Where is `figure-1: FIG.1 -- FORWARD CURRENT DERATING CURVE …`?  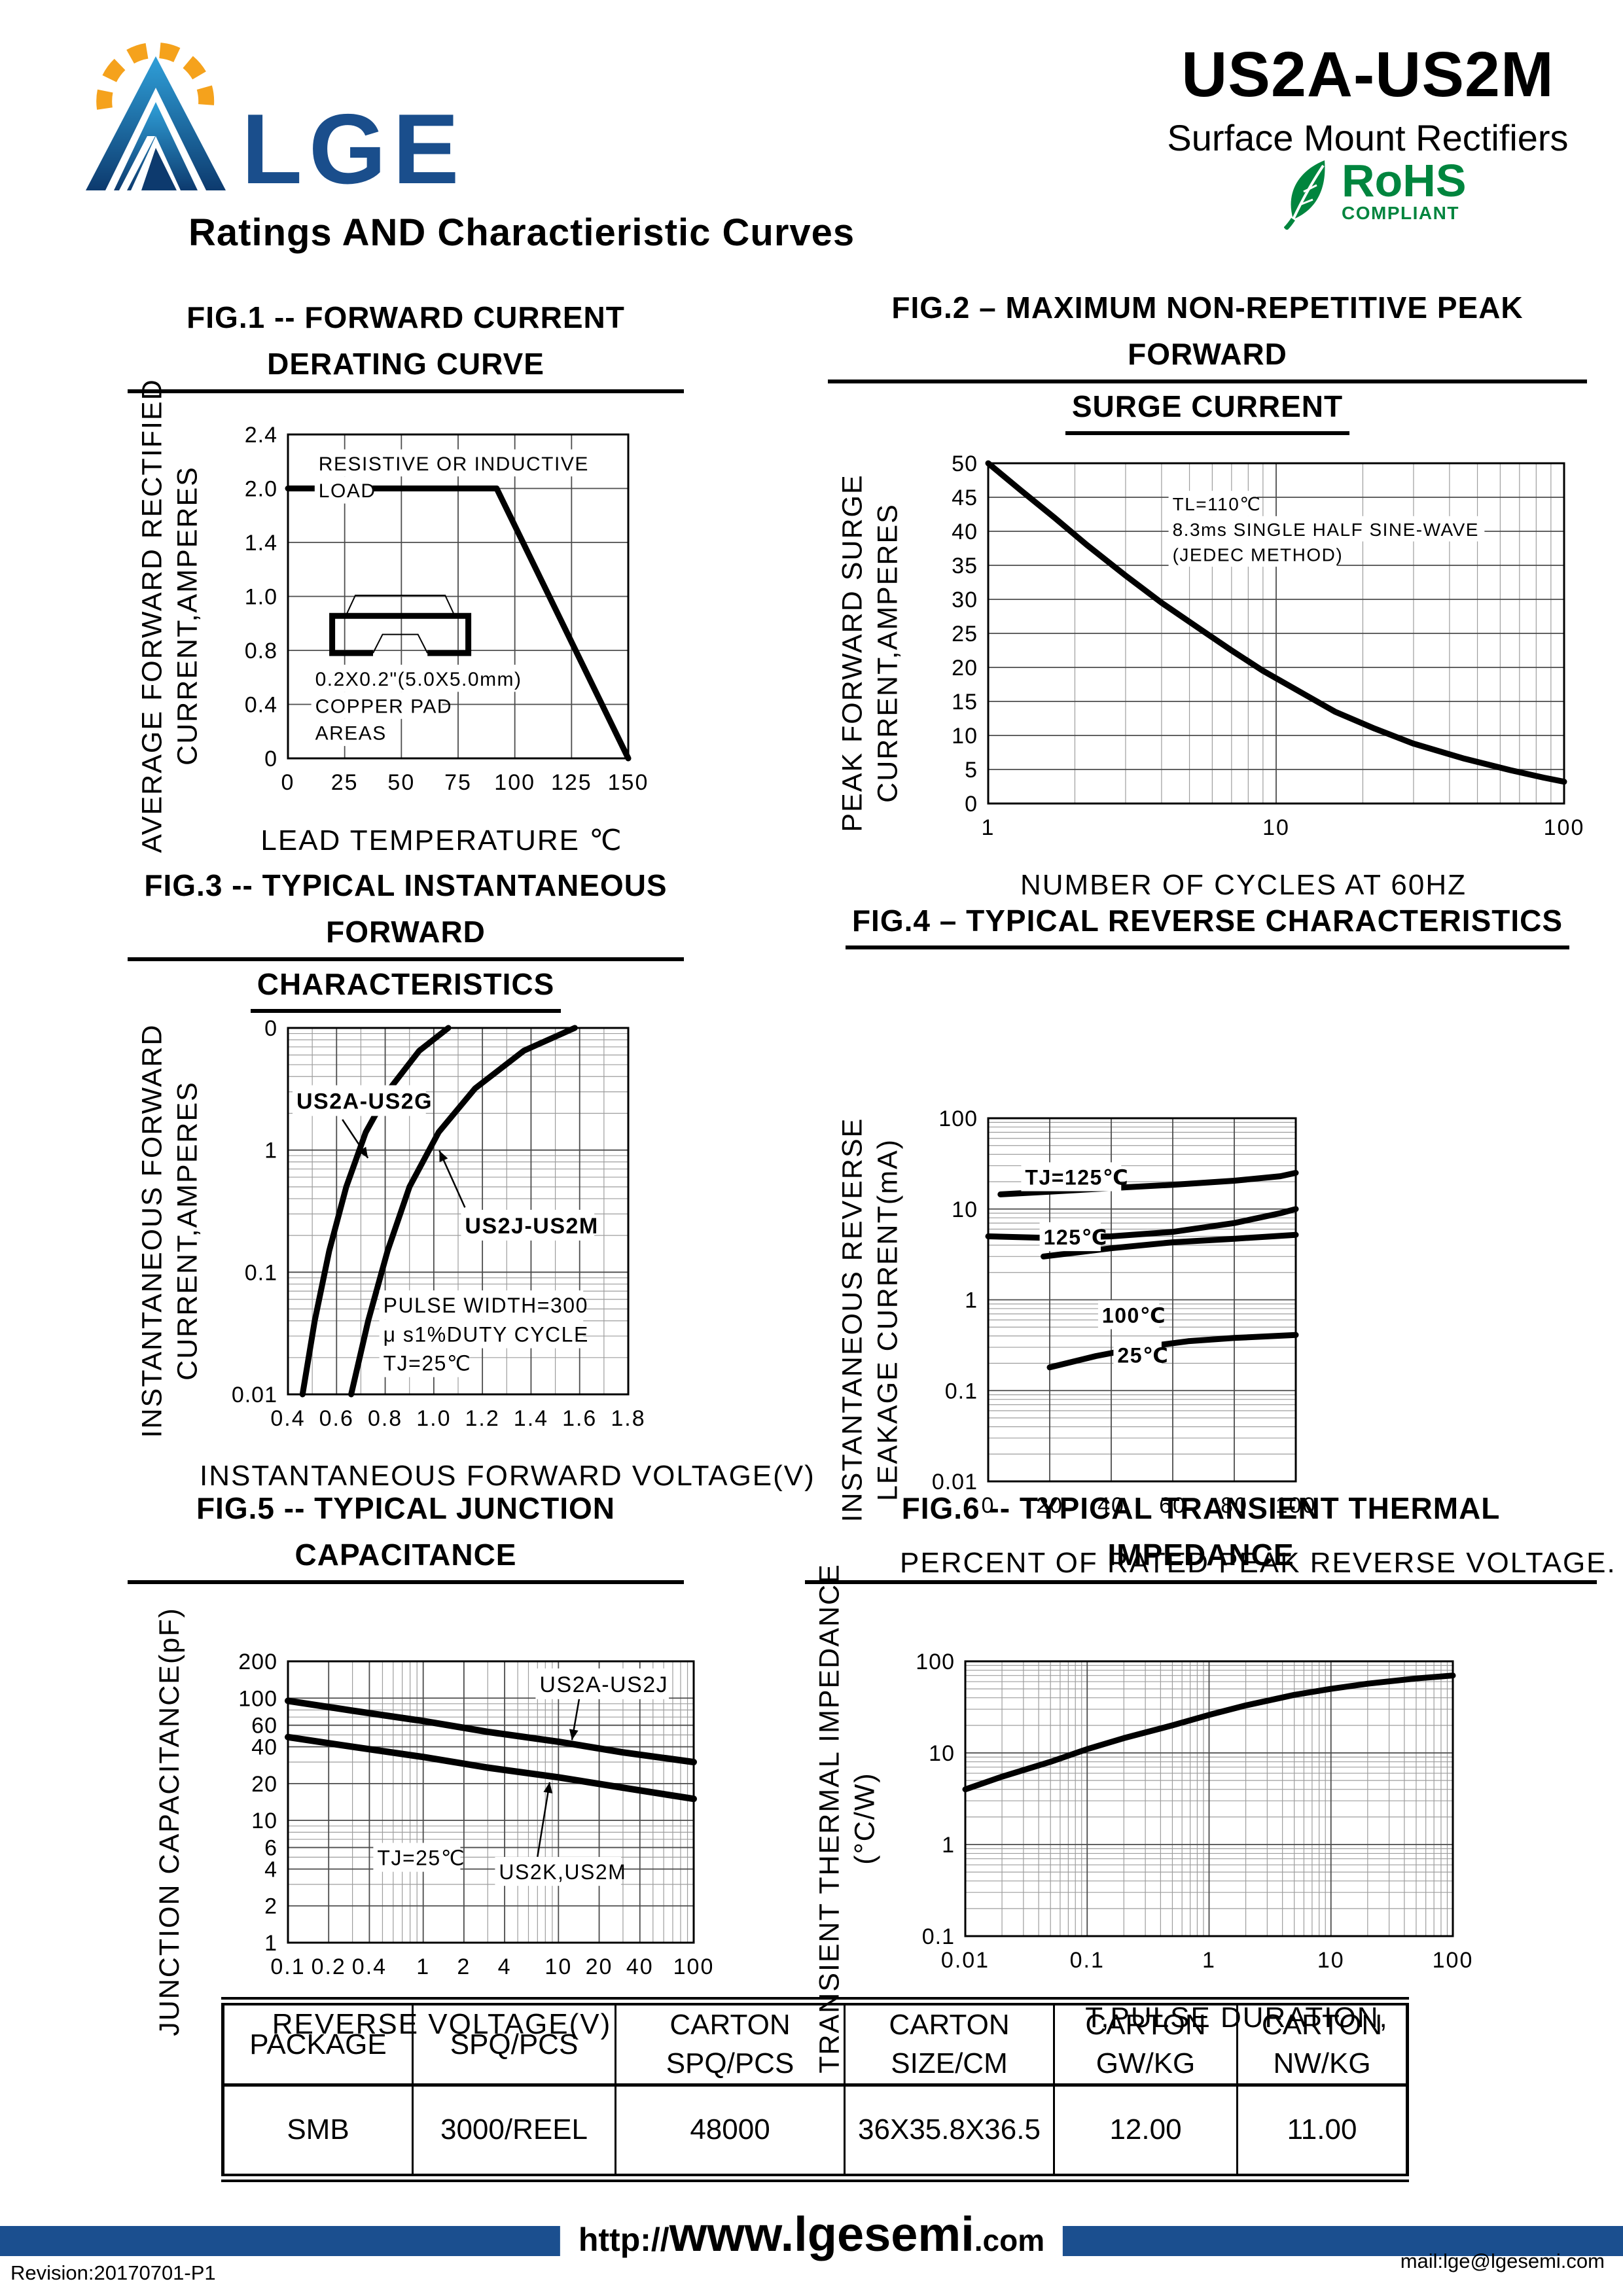 figure-1: FIG.1 -- FORWARD CURRENT DERATING CURVE … is located at coordinates (406, 575).